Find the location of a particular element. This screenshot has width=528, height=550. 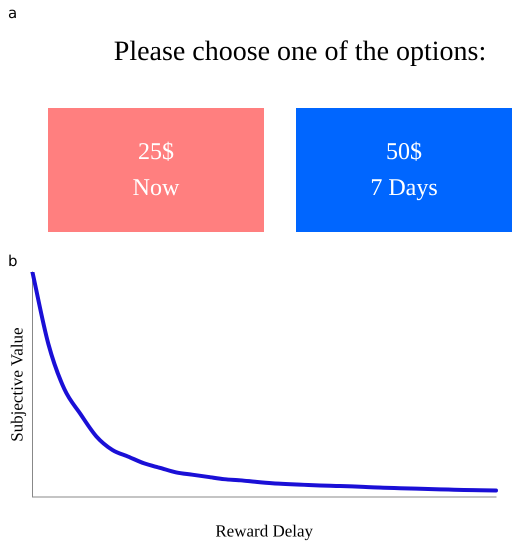

x-axis-title: Reward Delay is located at coordinates (264, 530).